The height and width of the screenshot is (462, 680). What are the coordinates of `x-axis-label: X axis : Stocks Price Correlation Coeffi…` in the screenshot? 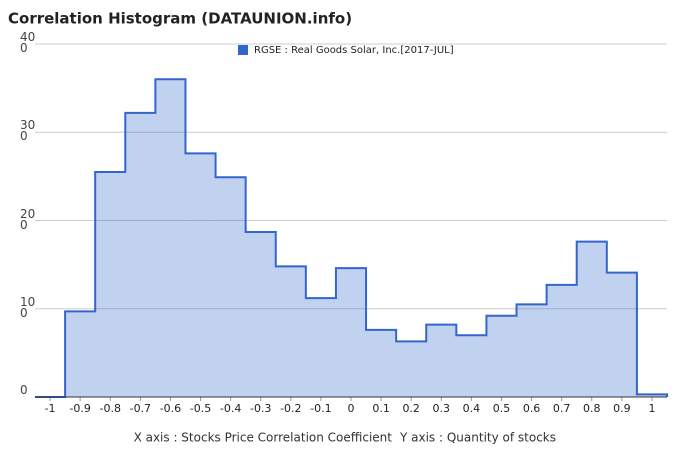 It's located at (263, 438).